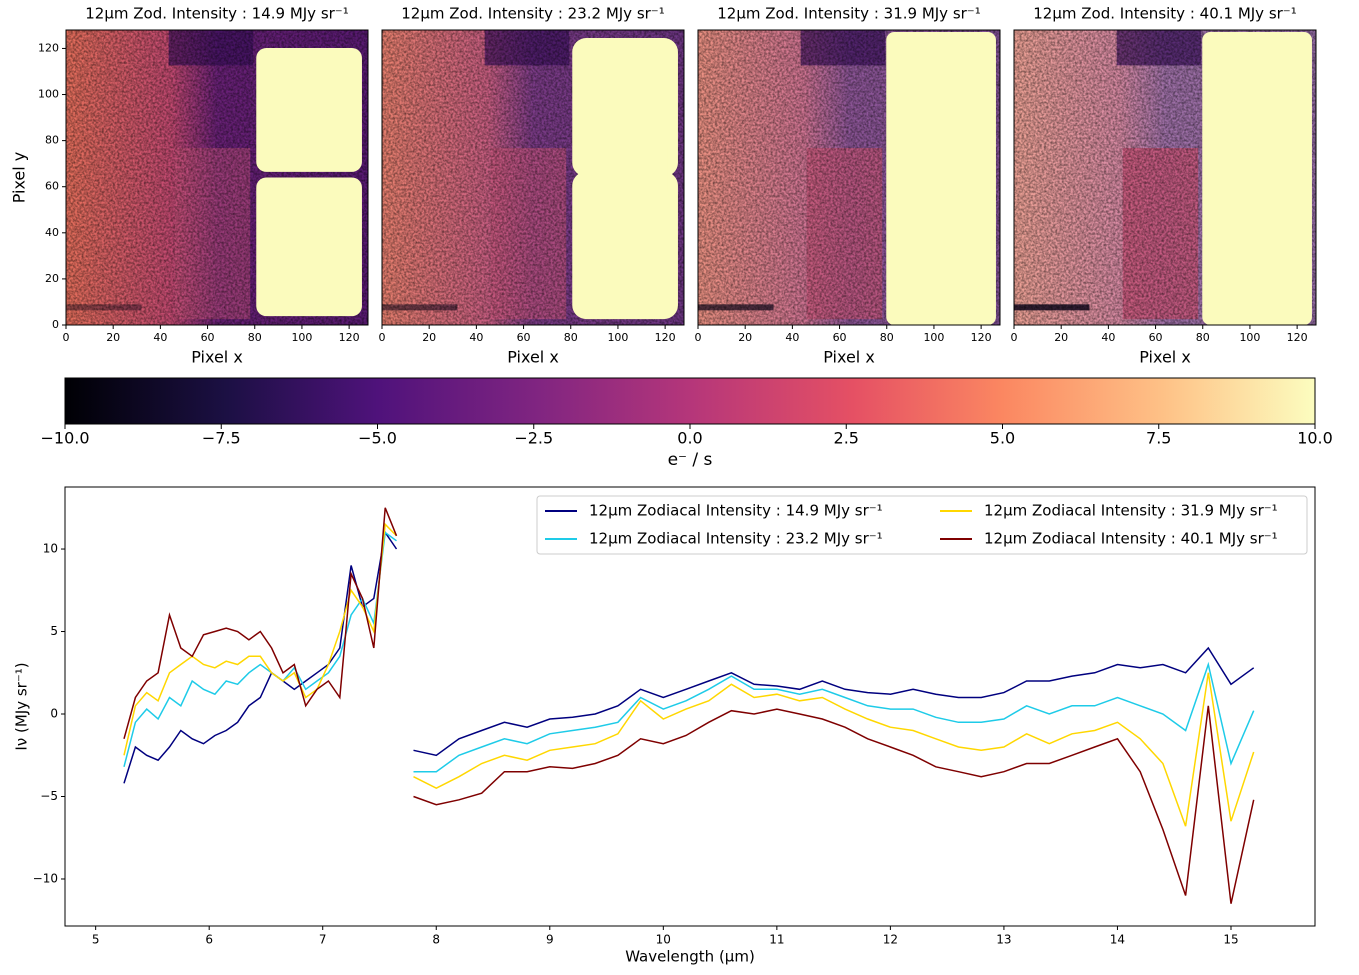 This screenshot has width=1359, height=975. I want to click on x-tick-label: 7, so click(323, 940).